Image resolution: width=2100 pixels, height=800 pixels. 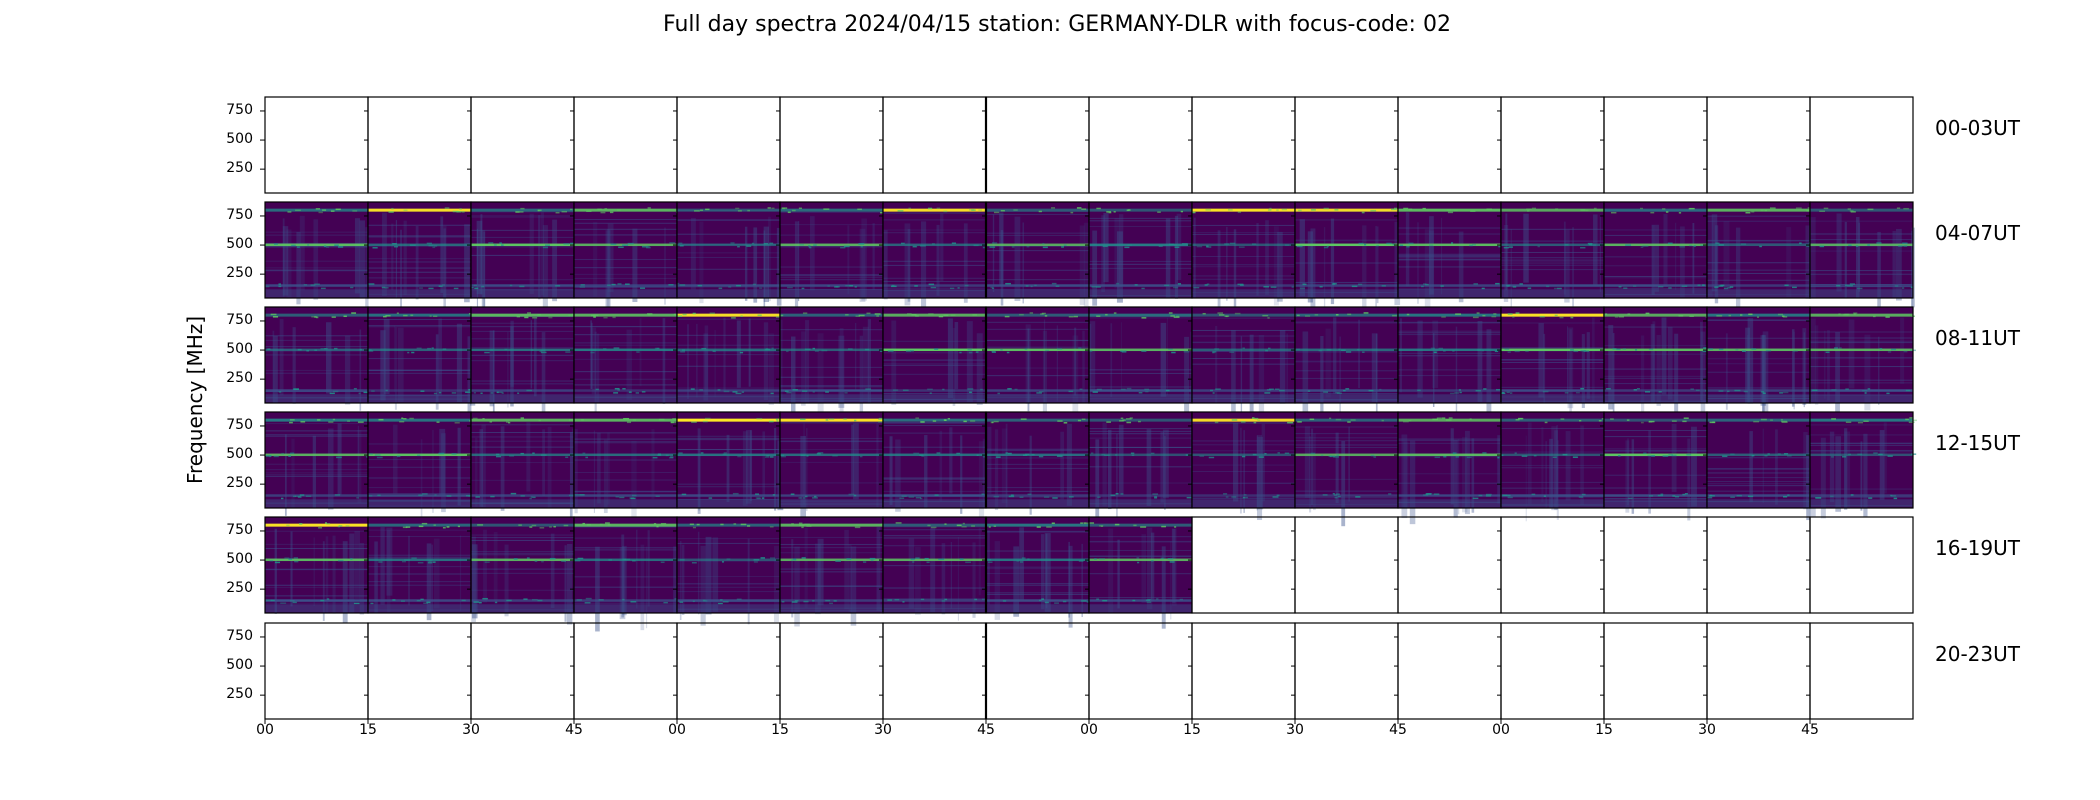 I want to click on panel-frame, so click(x=1861, y=355).